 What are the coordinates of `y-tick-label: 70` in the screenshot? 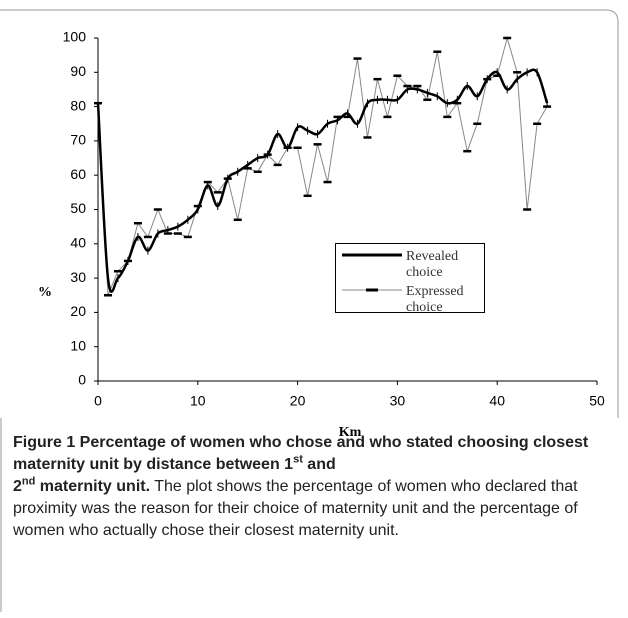 It's located at (78, 140).